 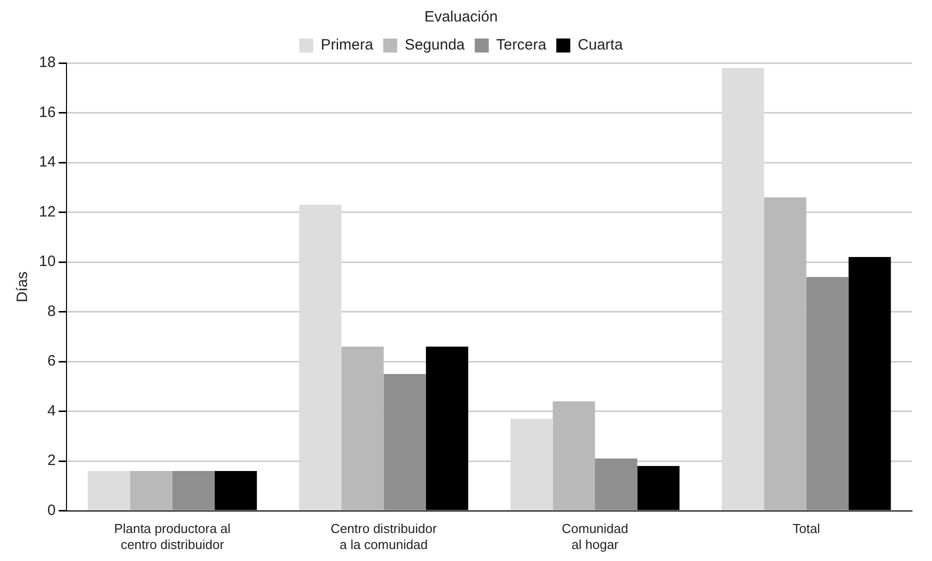 What do you see at coordinates (51, 361) in the screenshot?
I see `y-tick-label: 6` at bounding box center [51, 361].